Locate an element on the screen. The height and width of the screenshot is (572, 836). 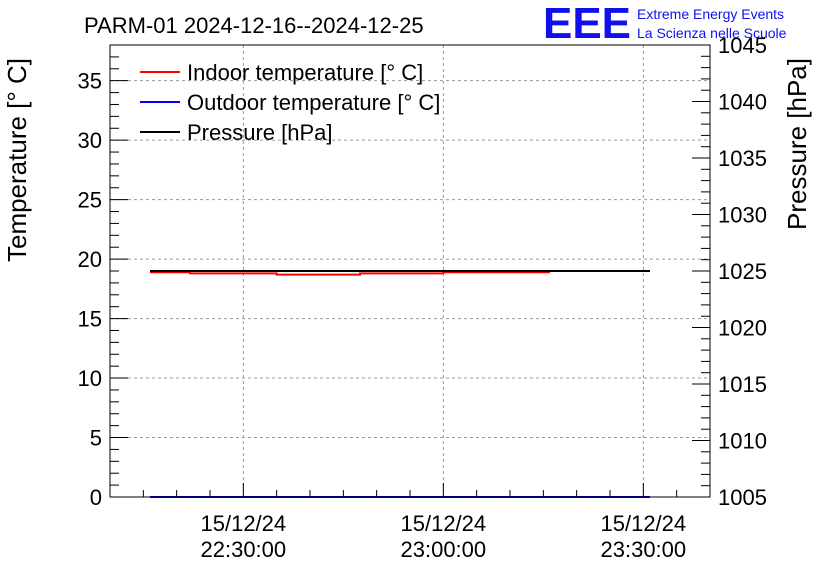
y2-axis-label: Pressure [hPa] is located at coordinates (797, 144).